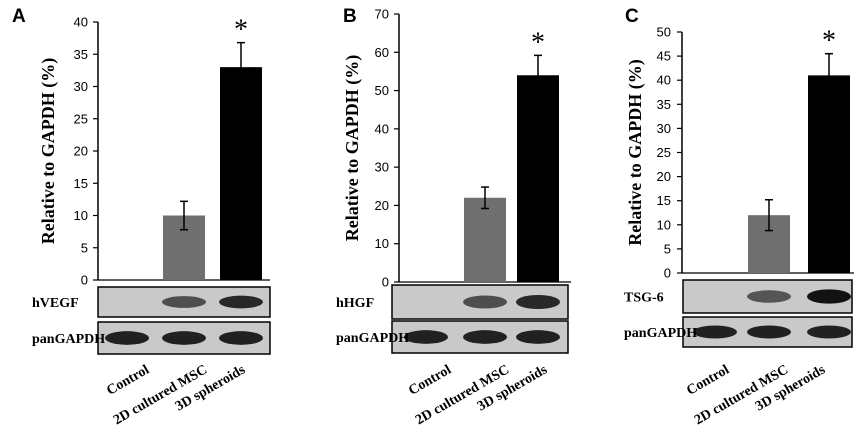 Image resolution: width=859 pixels, height=439 pixels. Describe the element at coordinates (644, 298) in the screenshot. I see `blot-label: TSG-6` at that location.